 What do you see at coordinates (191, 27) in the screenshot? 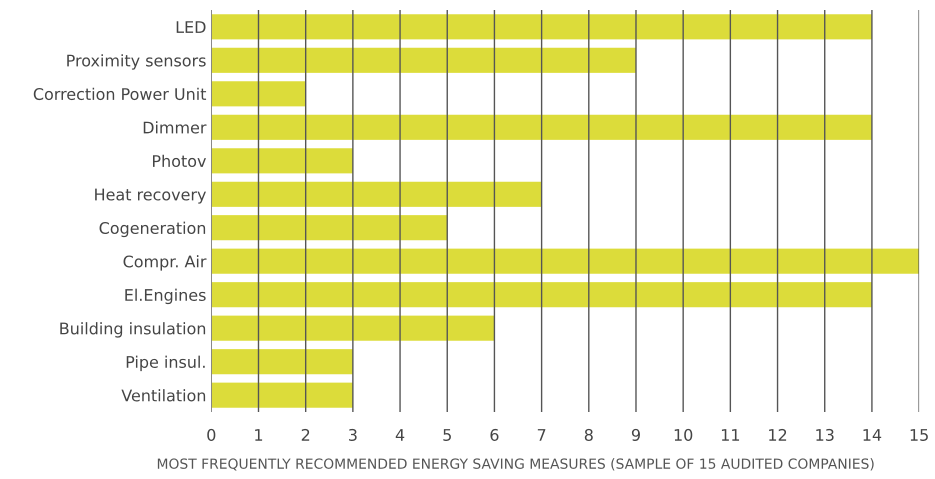
I see `y-tick-label: LED` at bounding box center [191, 27].